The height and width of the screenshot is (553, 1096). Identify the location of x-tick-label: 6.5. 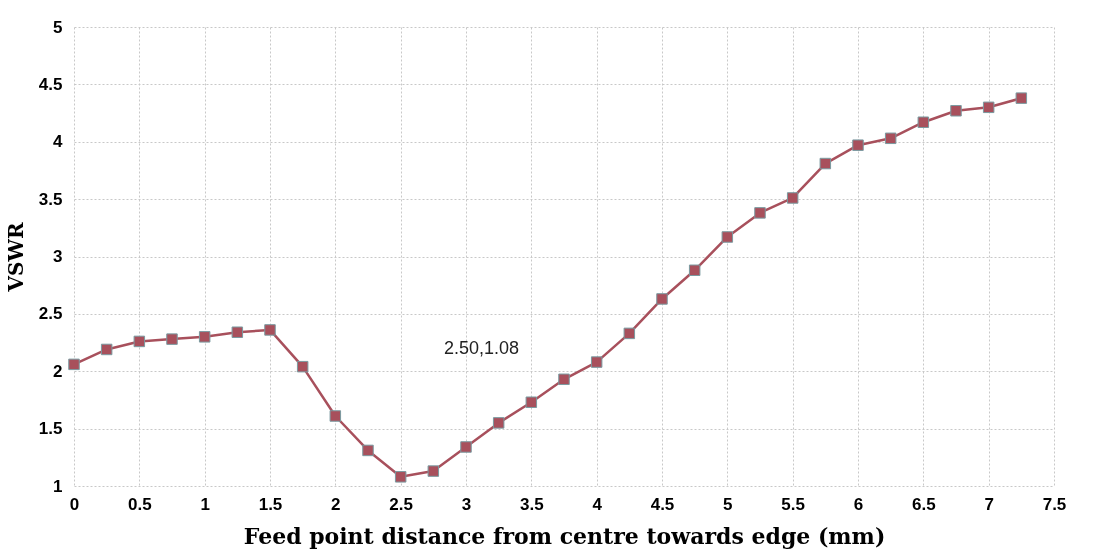
(924, 504).